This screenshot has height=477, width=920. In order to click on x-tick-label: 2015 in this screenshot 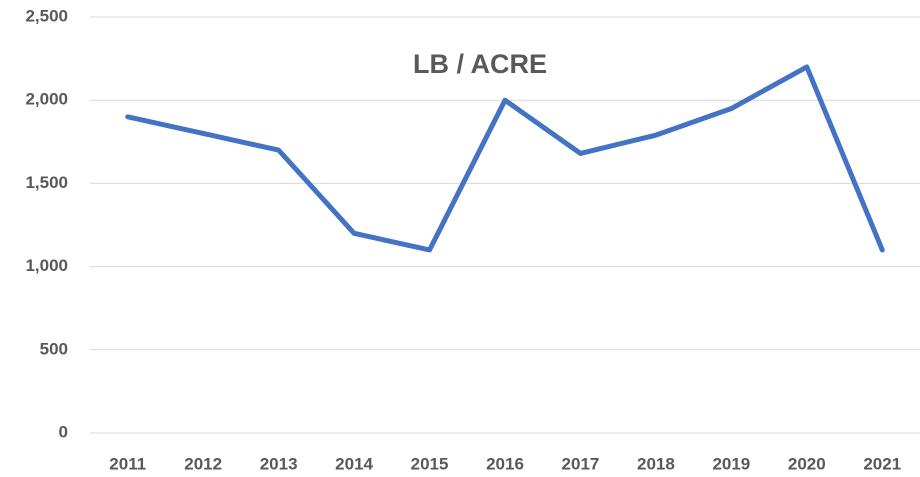, I will do `click(430, 463)`.